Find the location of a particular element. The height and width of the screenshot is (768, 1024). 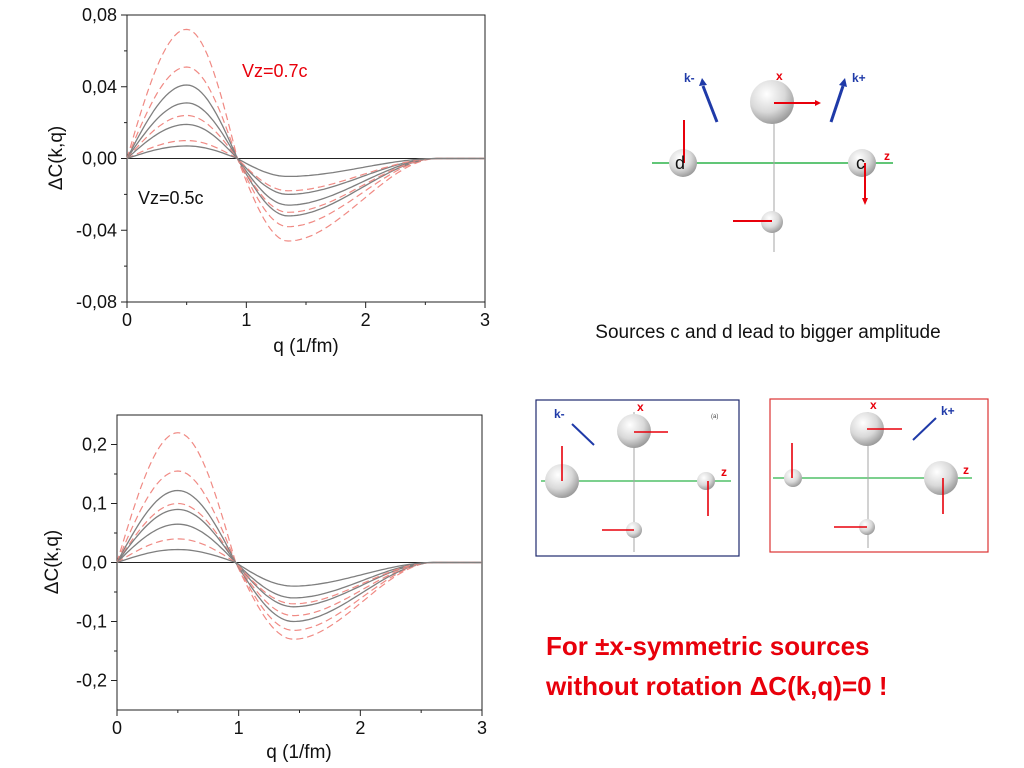

y-tick-labels: -0,2 -0,1 0,0 0,1 0,2 is located at coordinates (91, 563).